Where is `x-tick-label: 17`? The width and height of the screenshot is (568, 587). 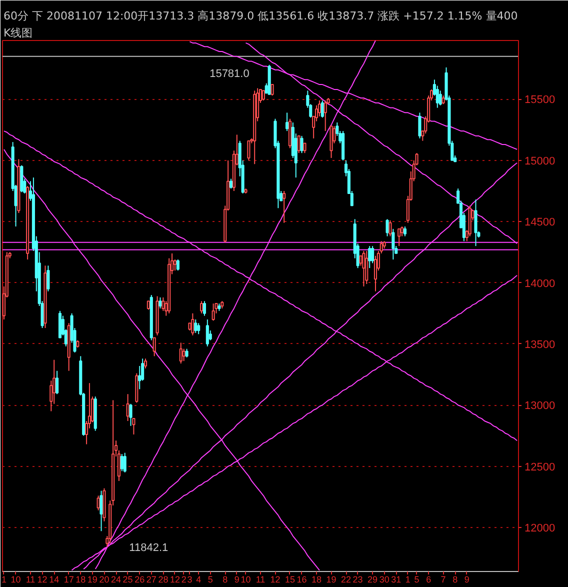
x-tick-label: 17 is located at coordinates (69, 579).